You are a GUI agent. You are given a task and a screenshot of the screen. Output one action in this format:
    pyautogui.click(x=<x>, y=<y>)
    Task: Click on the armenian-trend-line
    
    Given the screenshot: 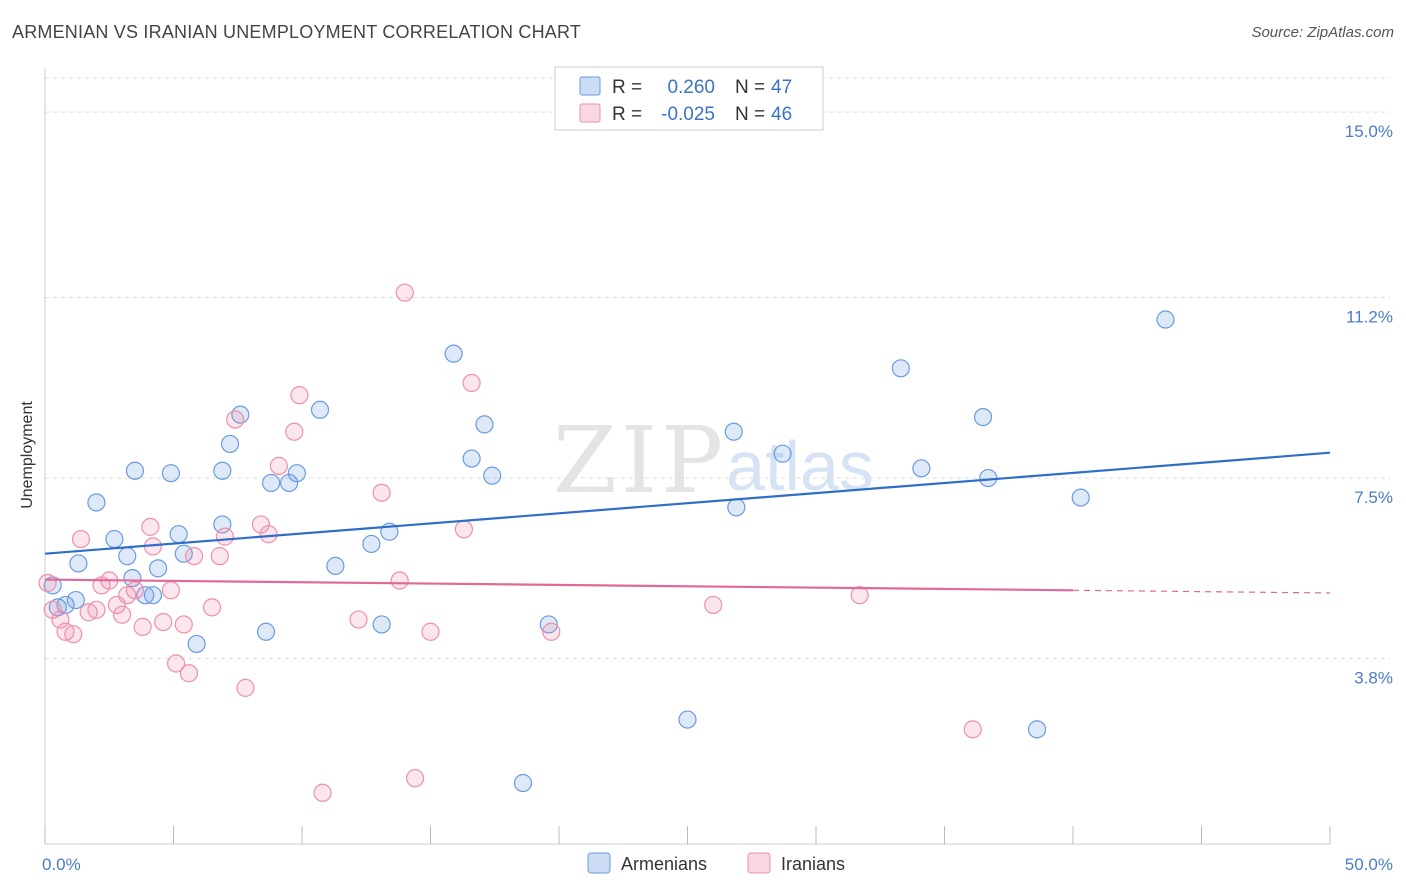 What is the action you would take?
    pyautogui.click(x=687, y=503)
    